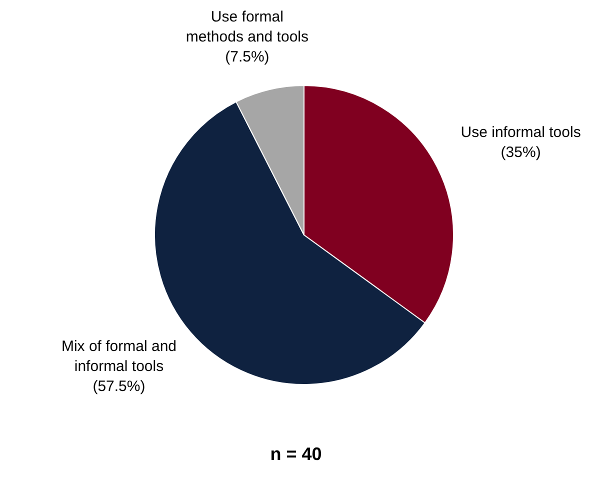 The image size is (608, 485). I want to click on slice-label: Mix of formal and informal tools, so click(118, 357).